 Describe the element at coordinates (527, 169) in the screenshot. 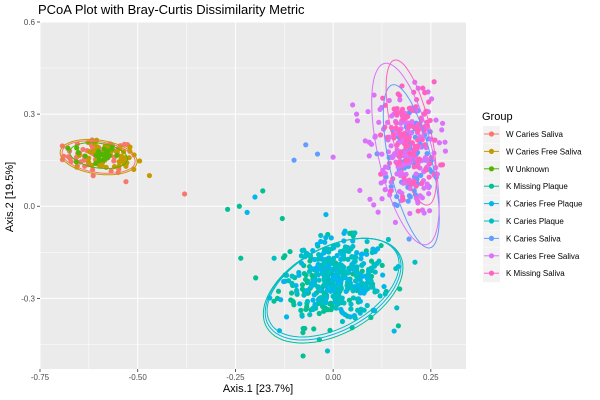

I see `legend-label: W Unknown` at that location.